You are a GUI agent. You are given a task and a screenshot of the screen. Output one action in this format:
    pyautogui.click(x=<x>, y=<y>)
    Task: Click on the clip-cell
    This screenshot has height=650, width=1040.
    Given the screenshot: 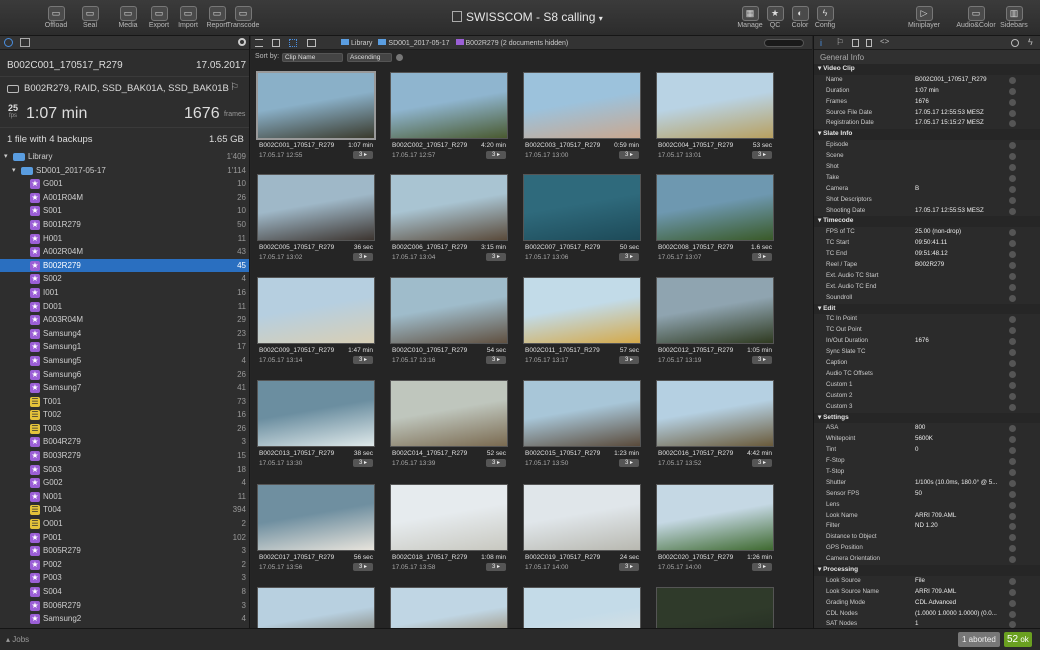 What is the action you would take?
    pyautogui.click(x=579, y=604)
    